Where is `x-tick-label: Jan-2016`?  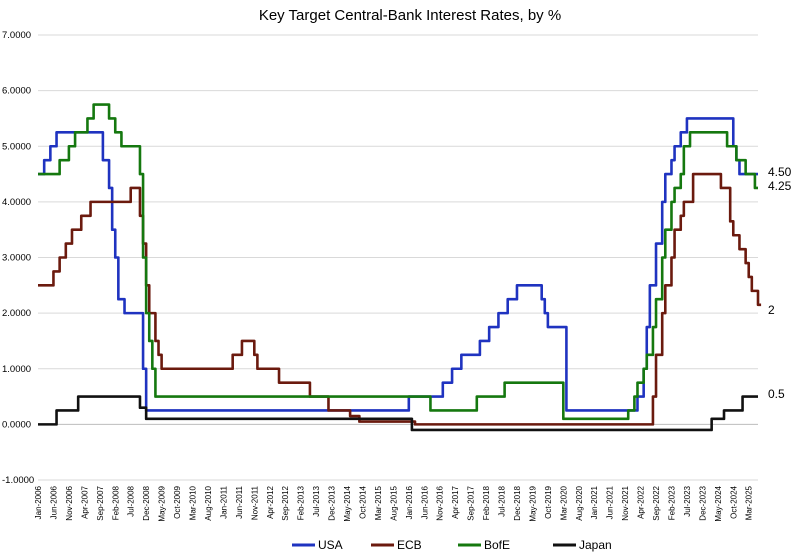 x-tick-label: Jan-2016 is located at coordinates (409, 502).